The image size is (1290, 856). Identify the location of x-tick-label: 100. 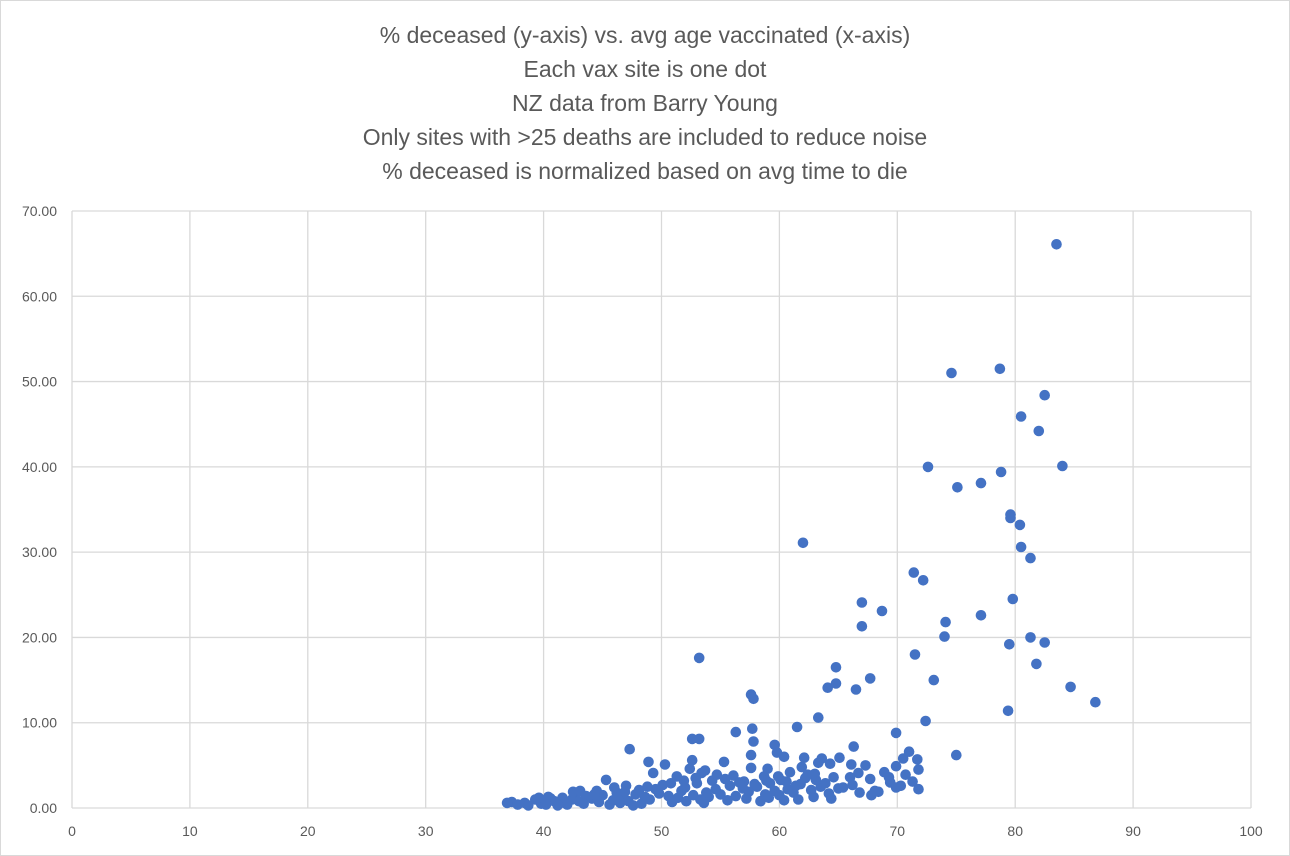
(1251, 831).